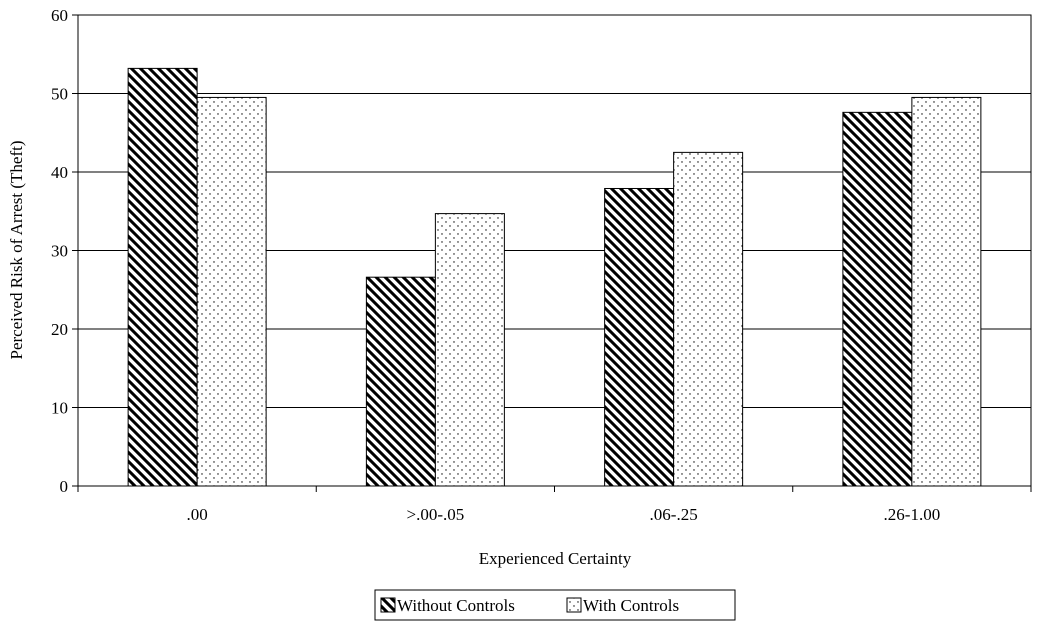 Image resolution: width=1040 pixels, height=625 pixels. Describe the element at coordinates (59, 329) in the screenshot. I see `y-tick-label: 20` at that location.